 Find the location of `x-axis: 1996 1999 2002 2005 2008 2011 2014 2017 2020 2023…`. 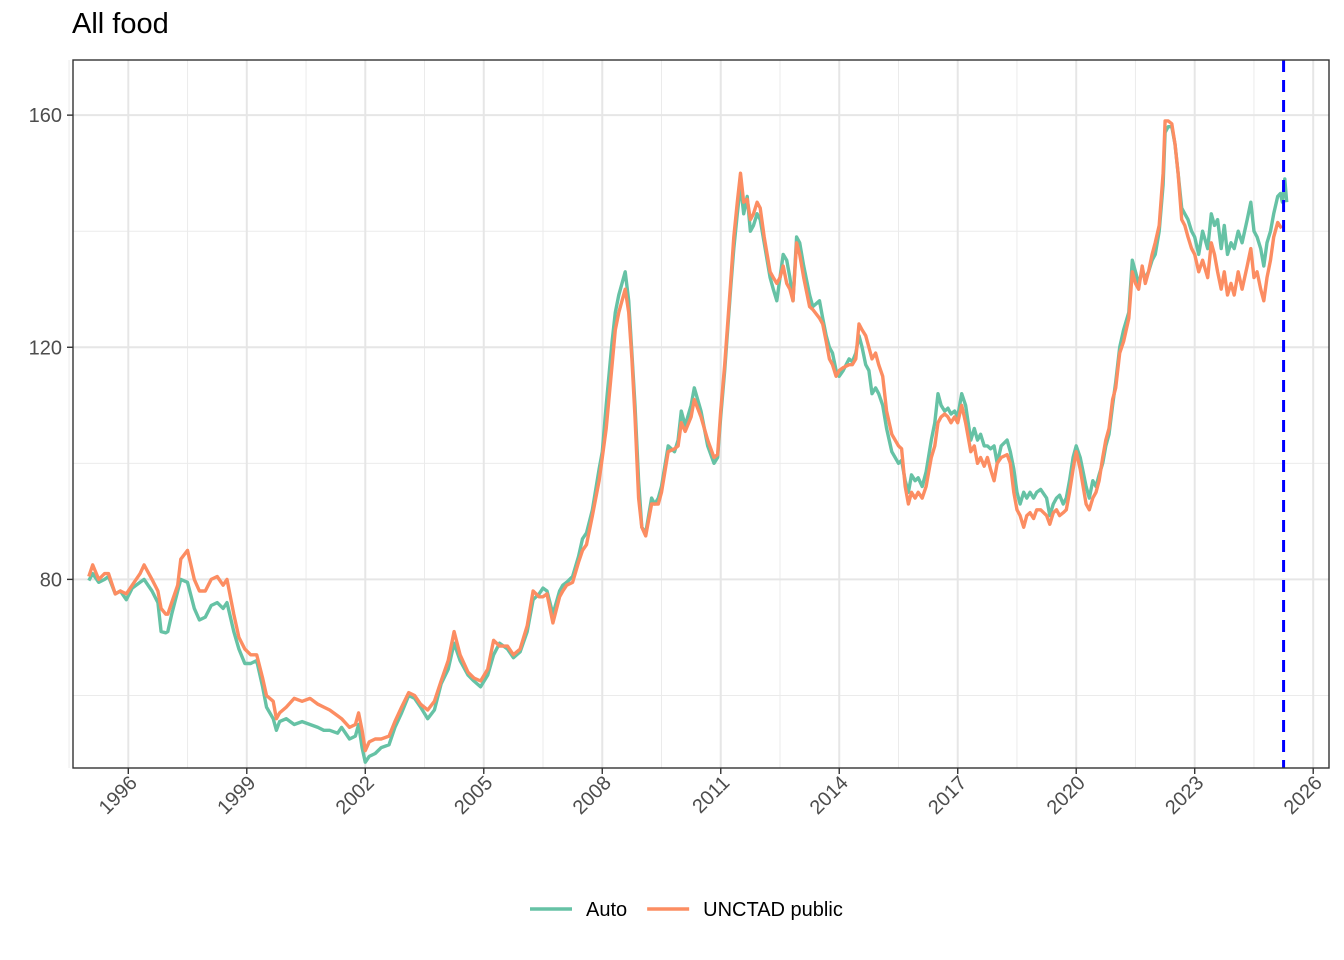

x-axis: 1996 1999 2002 2005 2008 2011 2014 2017 2020 2023… is located at coordinates (711, 793).